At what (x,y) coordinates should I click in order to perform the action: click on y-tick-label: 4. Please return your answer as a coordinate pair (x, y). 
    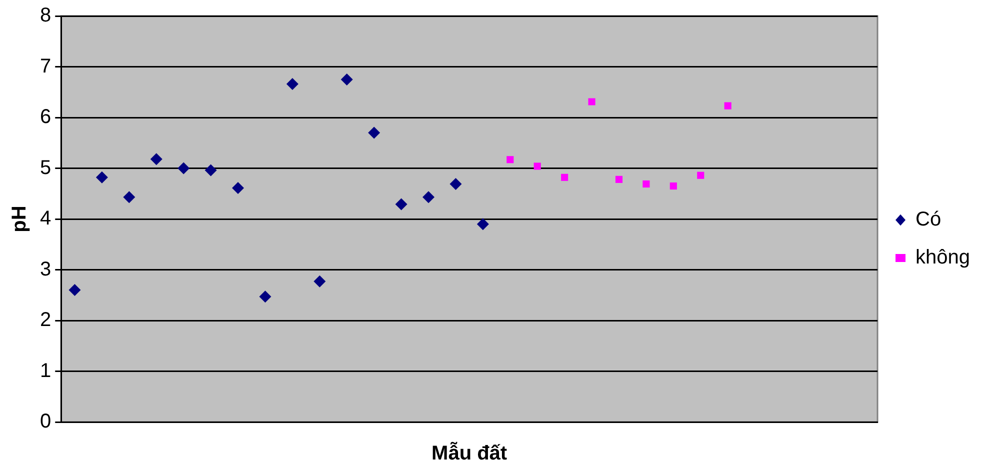
    Looking at the image, I should click on (46, 219).